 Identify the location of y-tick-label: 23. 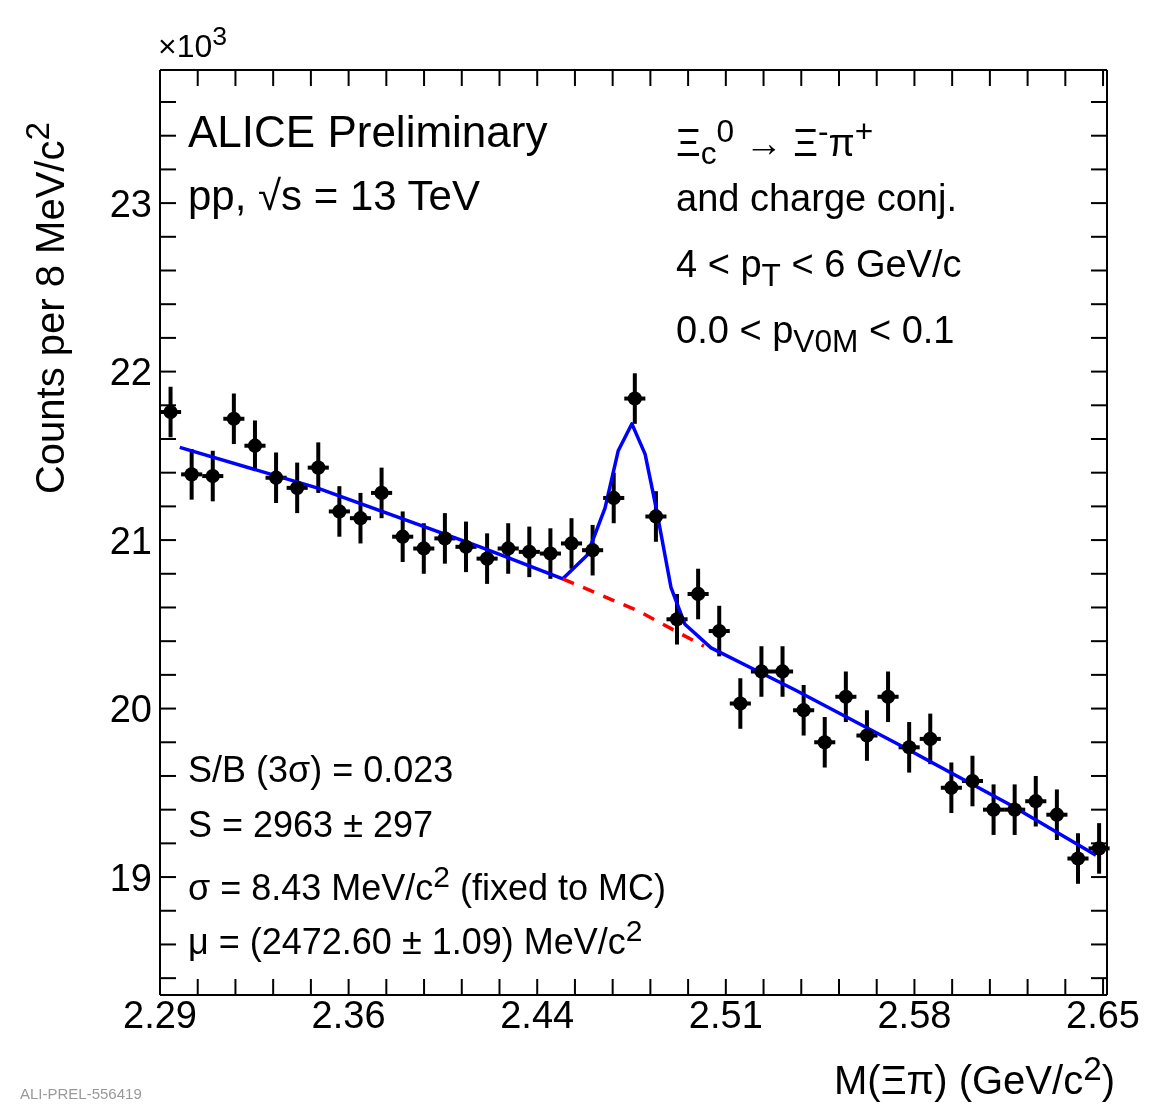
(130, 203).